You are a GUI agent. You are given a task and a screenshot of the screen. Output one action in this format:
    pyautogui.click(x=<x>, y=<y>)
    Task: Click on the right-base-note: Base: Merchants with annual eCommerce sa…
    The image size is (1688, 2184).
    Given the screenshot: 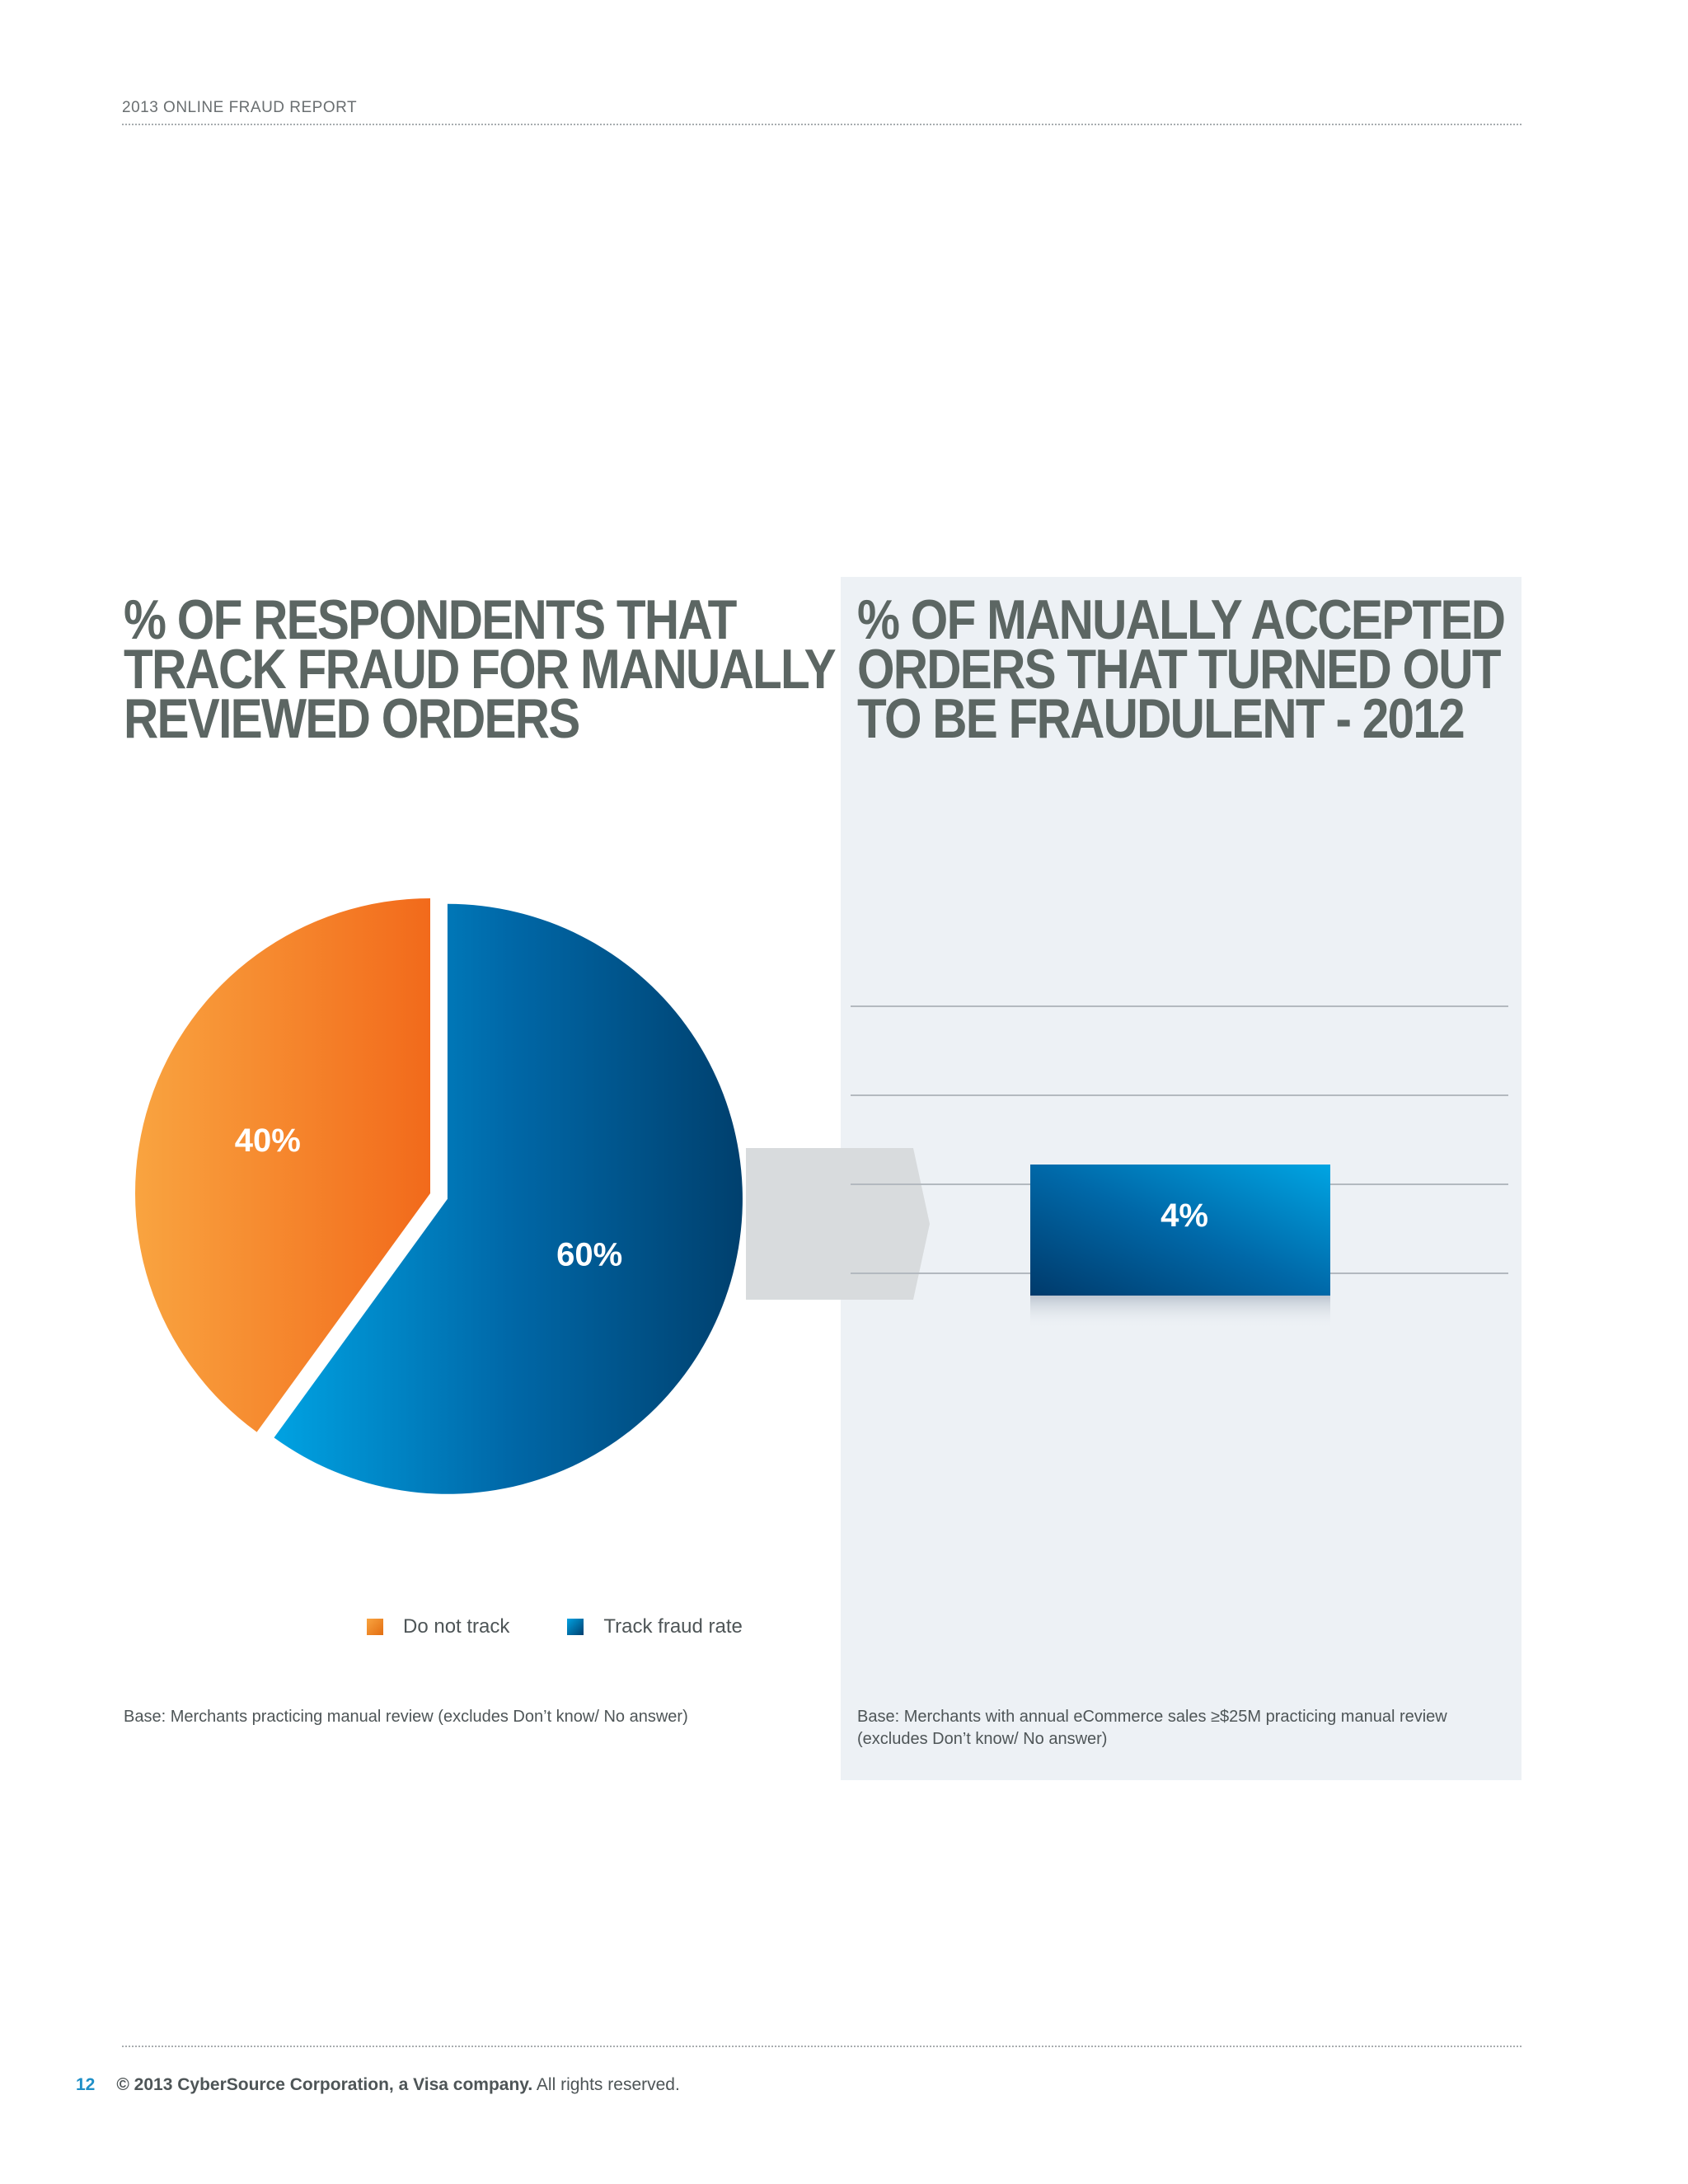 What is the action you would take?
    pyautogui.click(x=1152, y=1728)
    